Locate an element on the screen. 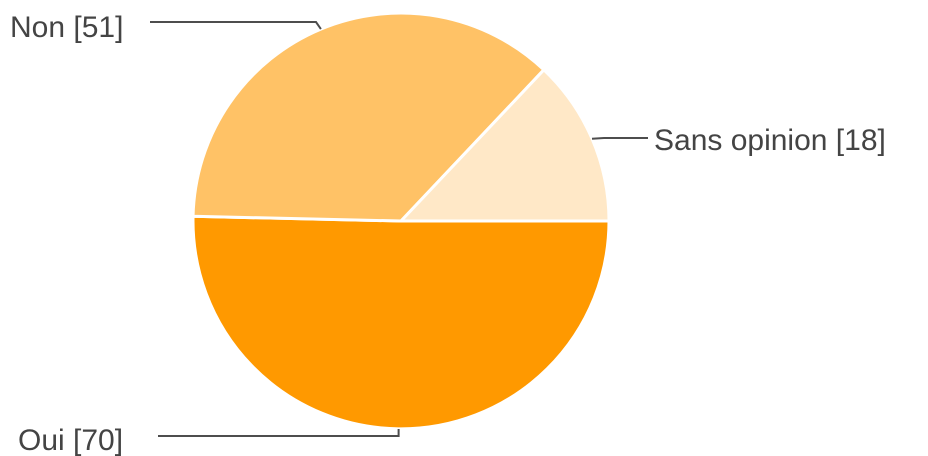 The width and height of the screenshot is (928, 456). leader-non is located at coordinates (236, 25).